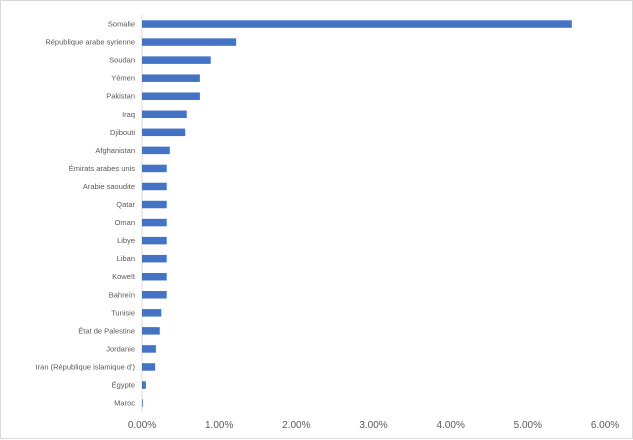 The image size is (633, 440). Describe the element at coordinates (115, 150) in the screenshot. I see `category-label: Afghanistan` at that location.